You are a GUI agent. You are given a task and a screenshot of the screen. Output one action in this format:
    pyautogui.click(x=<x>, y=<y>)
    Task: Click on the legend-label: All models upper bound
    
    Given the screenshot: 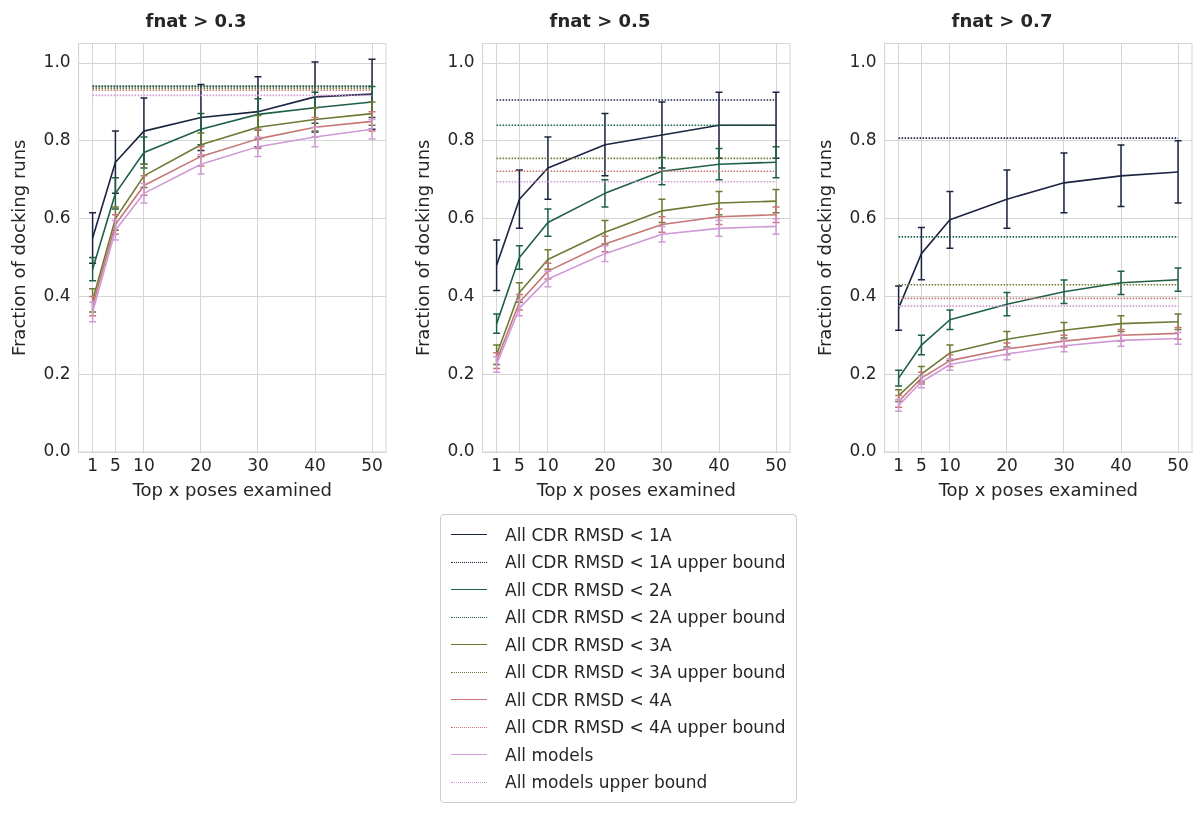 What is the action you would take?
    pyautogui.click(x=606, y=782)
    